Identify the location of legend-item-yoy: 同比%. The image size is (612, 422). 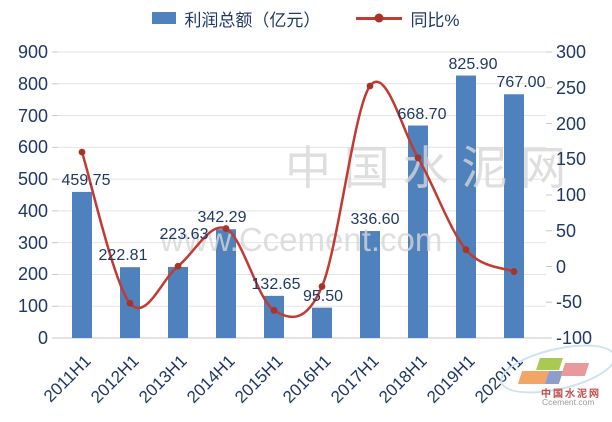
(408, 18).